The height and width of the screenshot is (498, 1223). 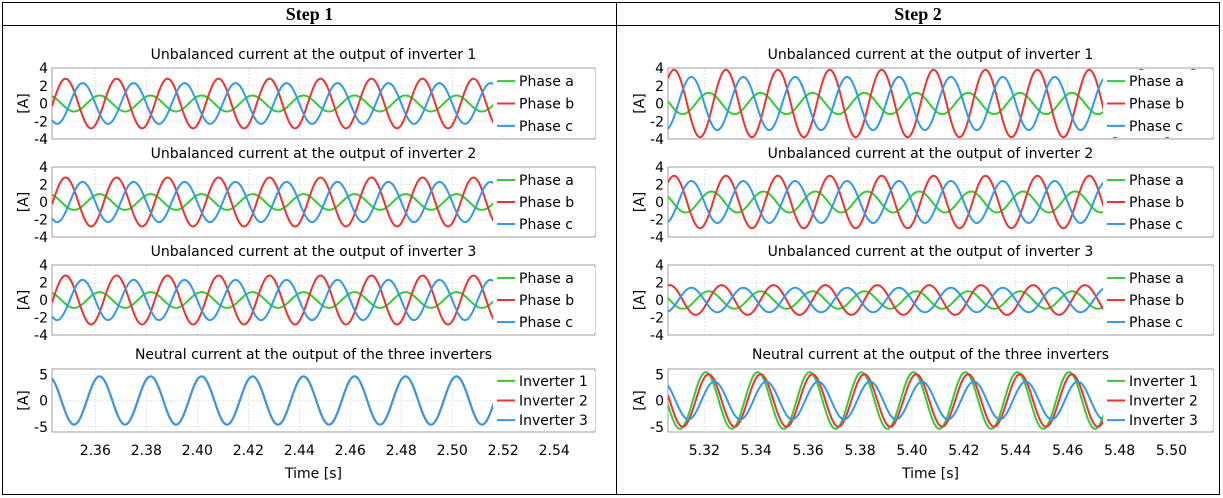 I want to click on step2-x-tick-label: 5.32, so click(x=704, y=451).